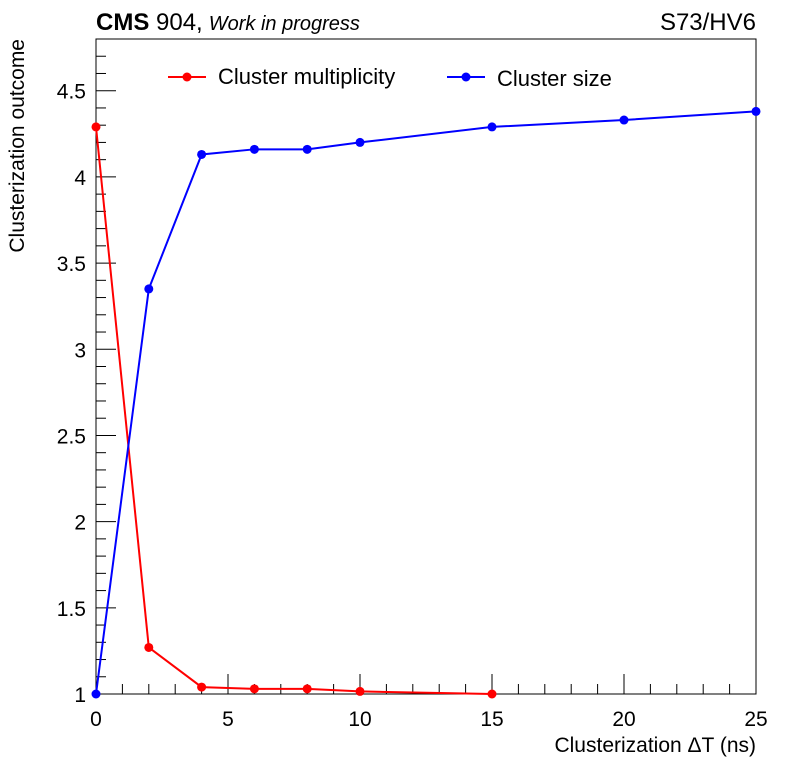 This screenshot has width=796, height=772. I want to click on x-tick-label: 10, so click(359, 719).